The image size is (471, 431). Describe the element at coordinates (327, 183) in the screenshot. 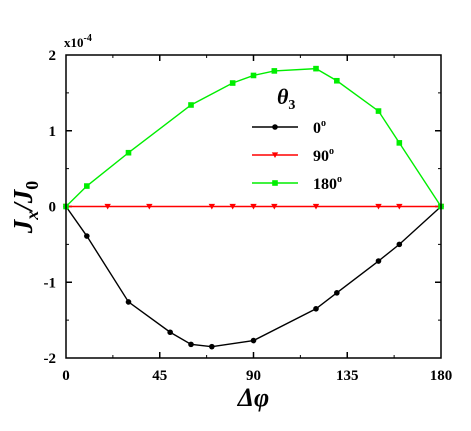

I see `legend-label: 180o` at that location.